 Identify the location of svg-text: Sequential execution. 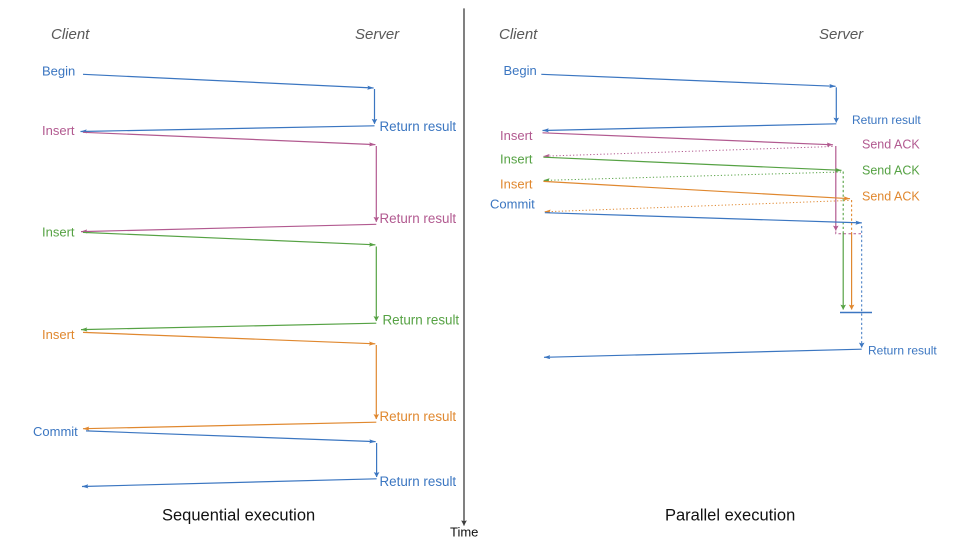
(238, 516).